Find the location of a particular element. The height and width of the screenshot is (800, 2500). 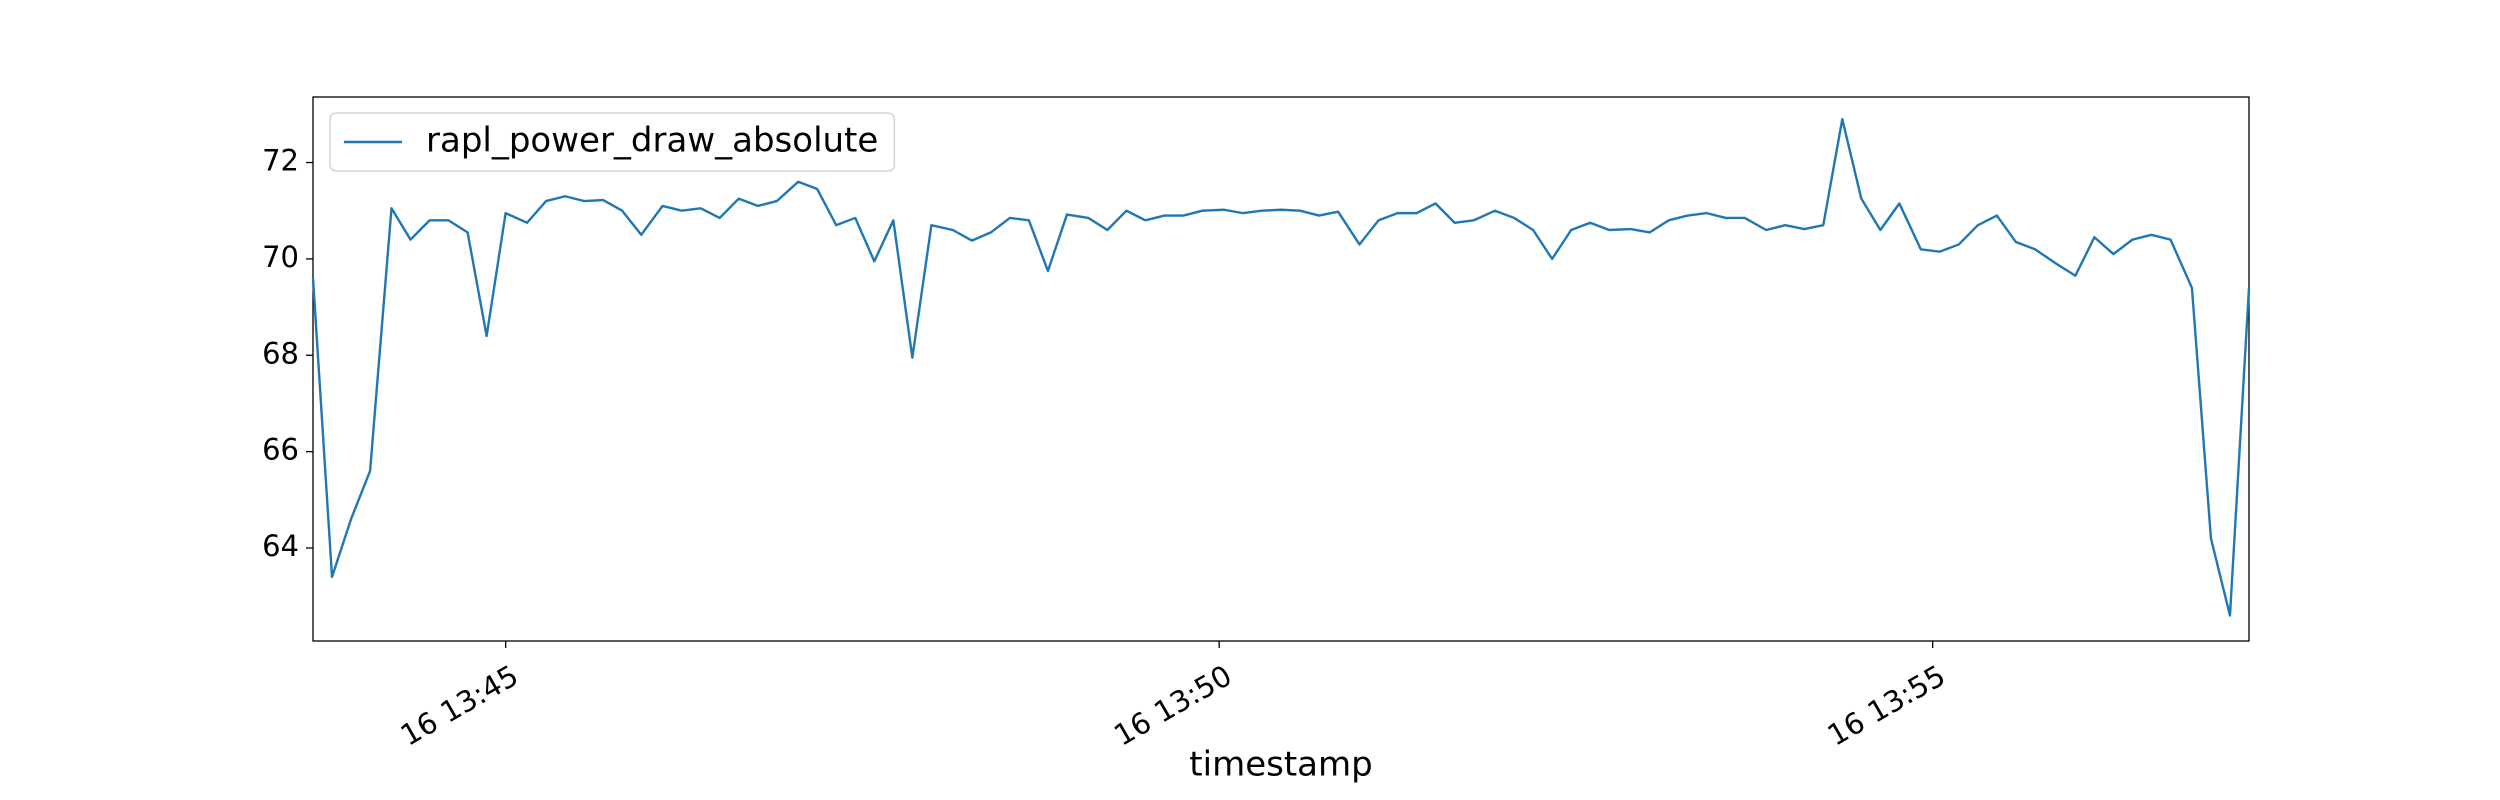

legend: rapl_power_draw_absolute is located at coordinates (612, 142).